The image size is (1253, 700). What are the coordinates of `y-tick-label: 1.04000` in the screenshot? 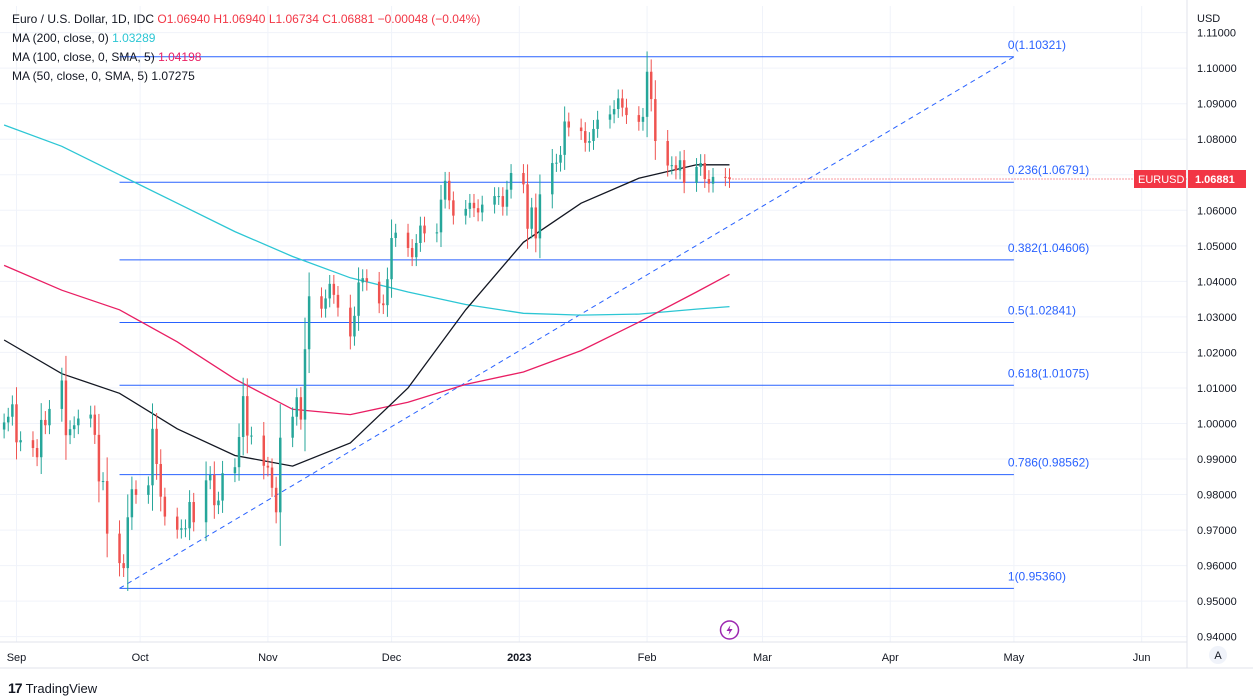 It's located at (1217, 282).